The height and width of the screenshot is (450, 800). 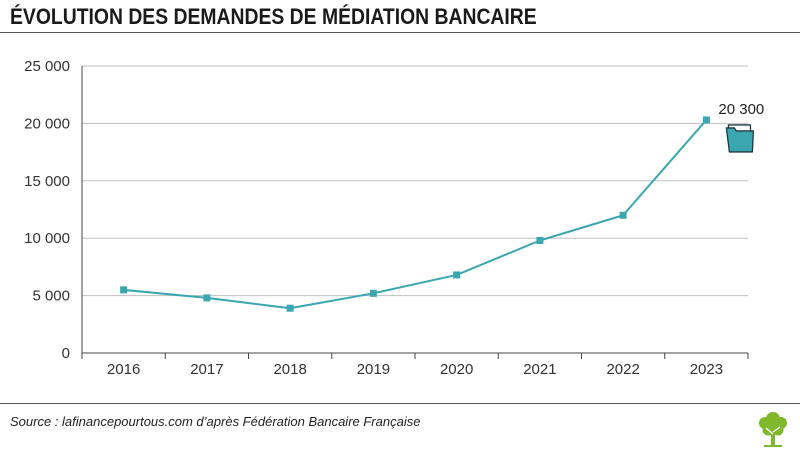 I want to click on y-tick-label: 5 000, so click(x=51, y=296).